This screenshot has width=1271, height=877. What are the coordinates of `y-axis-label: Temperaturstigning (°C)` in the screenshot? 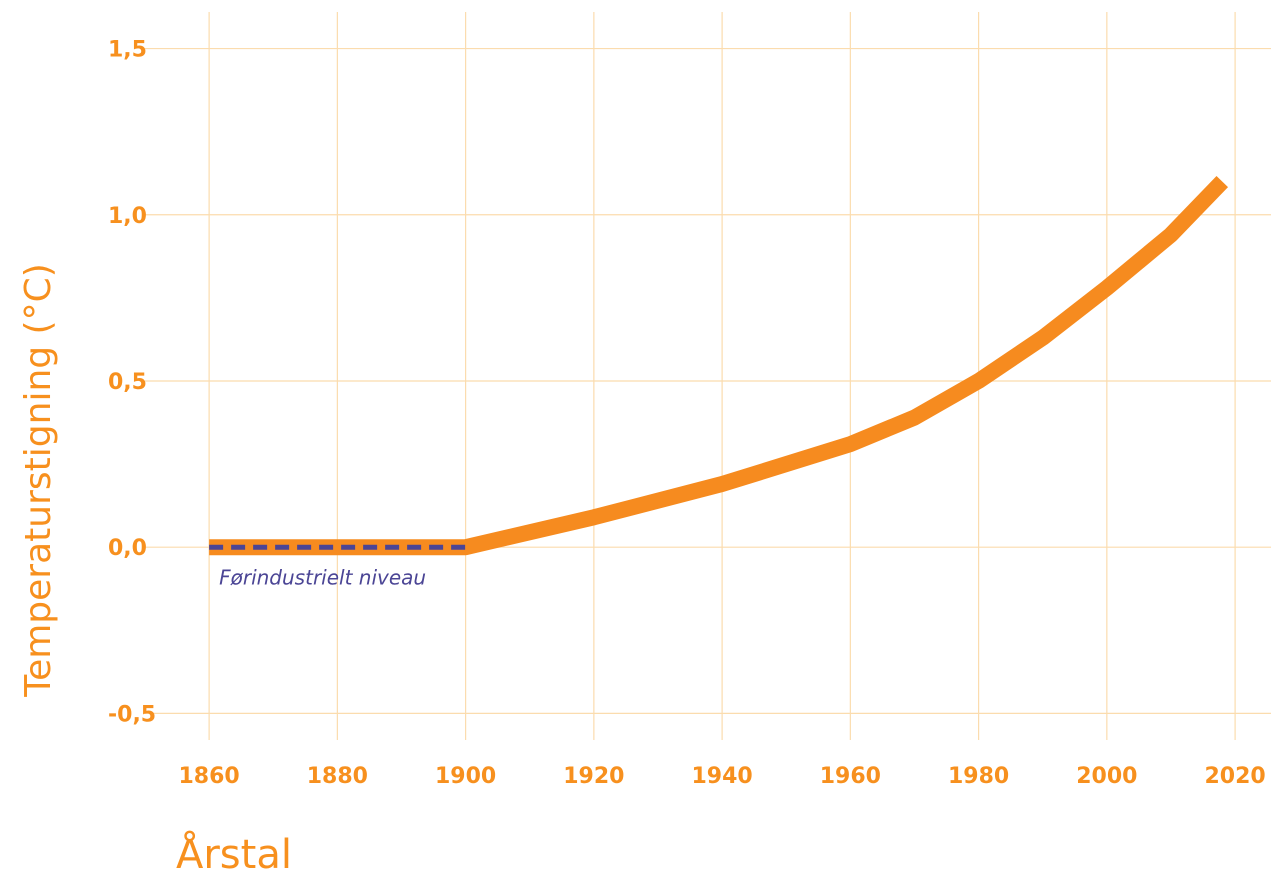 It's located at (38, 480).